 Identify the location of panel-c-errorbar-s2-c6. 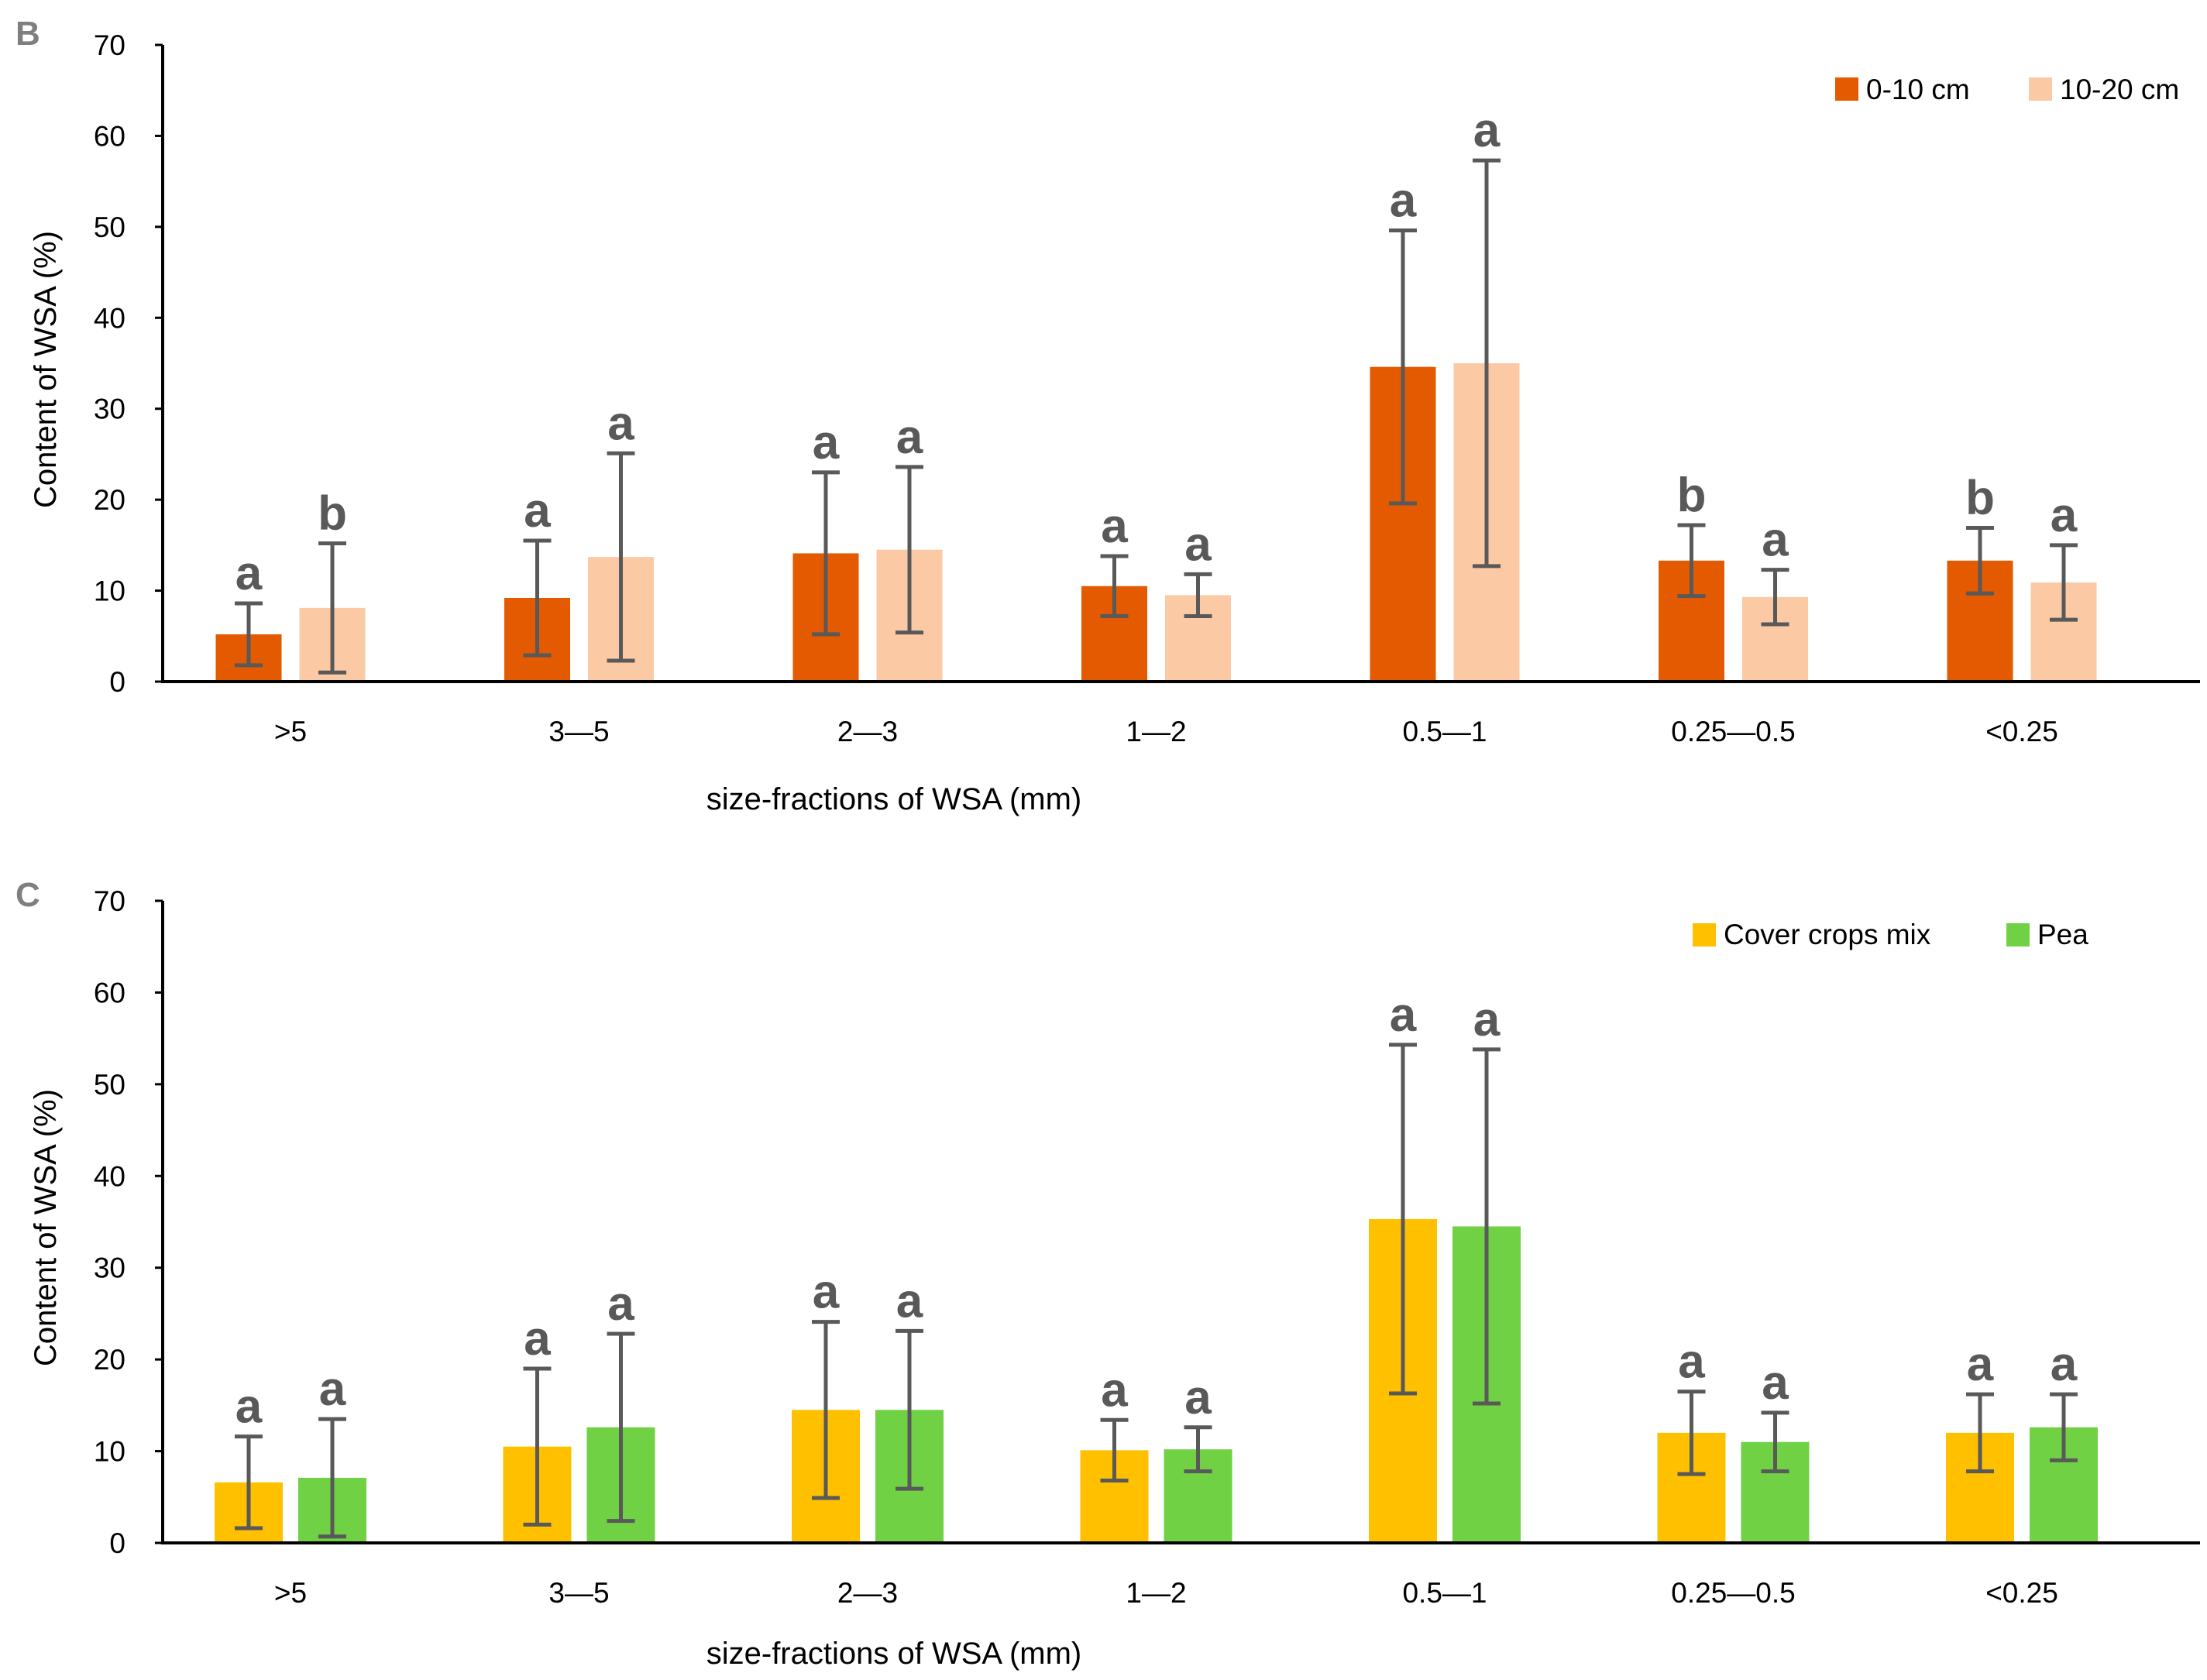
(1775, 1442).